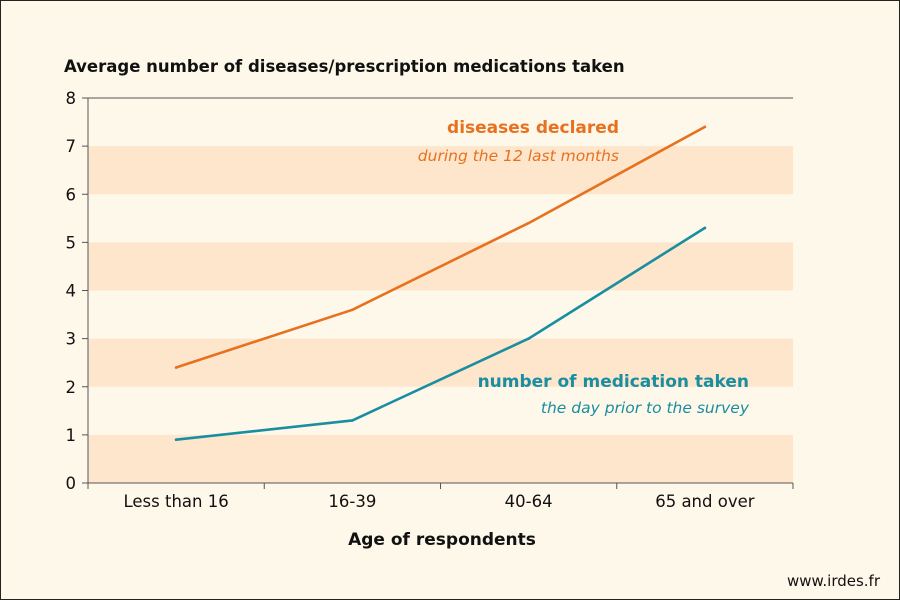 The image size is (900, 600). What do you see at coordinates (71, 483) in the screenshot?
I see `y-tick-label: 0` at bounding box center [71, 483].